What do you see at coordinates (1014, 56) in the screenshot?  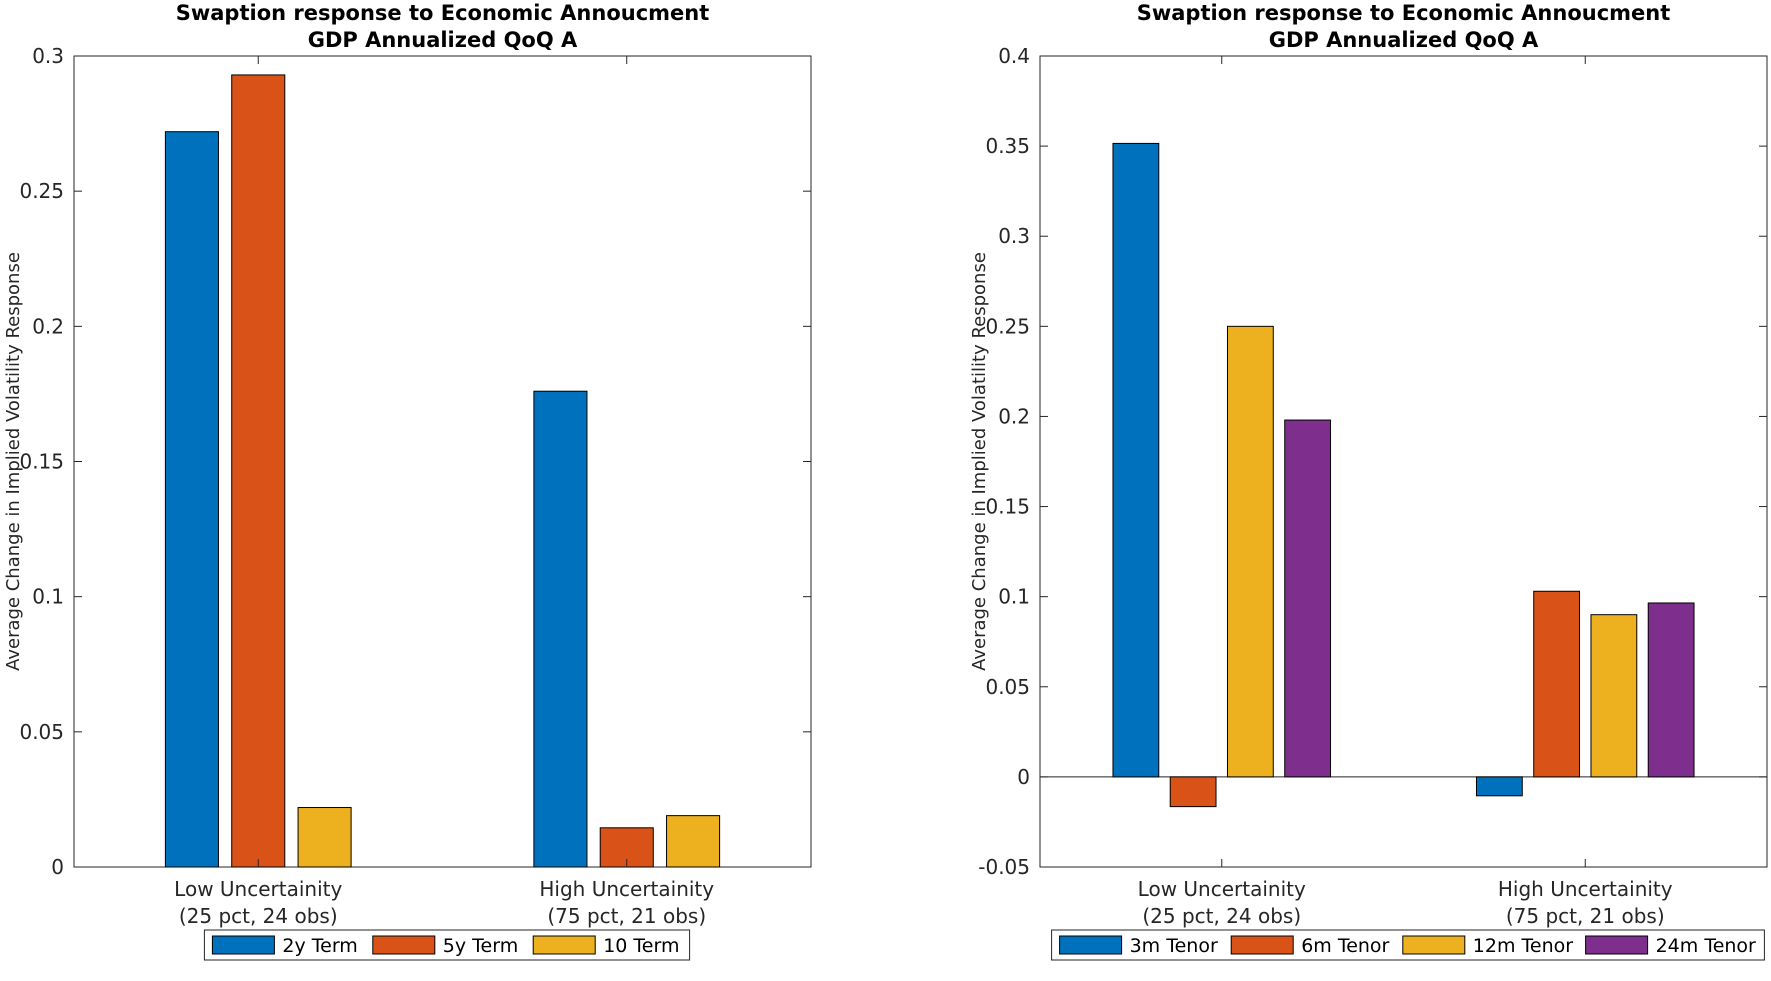 I see `y-tick-label: 0.4` at bounding box center [1014, 56].